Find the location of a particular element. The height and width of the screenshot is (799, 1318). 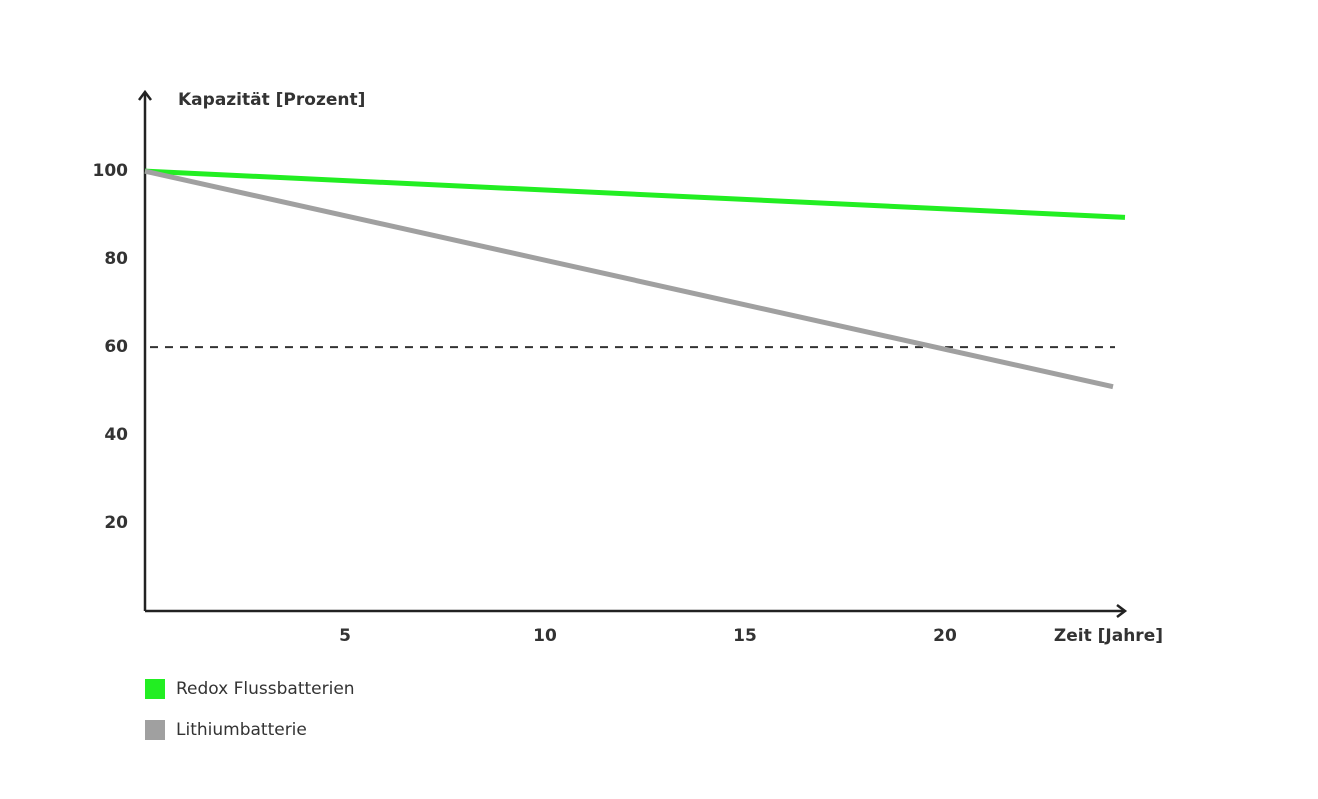

x-tick-label: 5 is located at coordinates (345, 636).